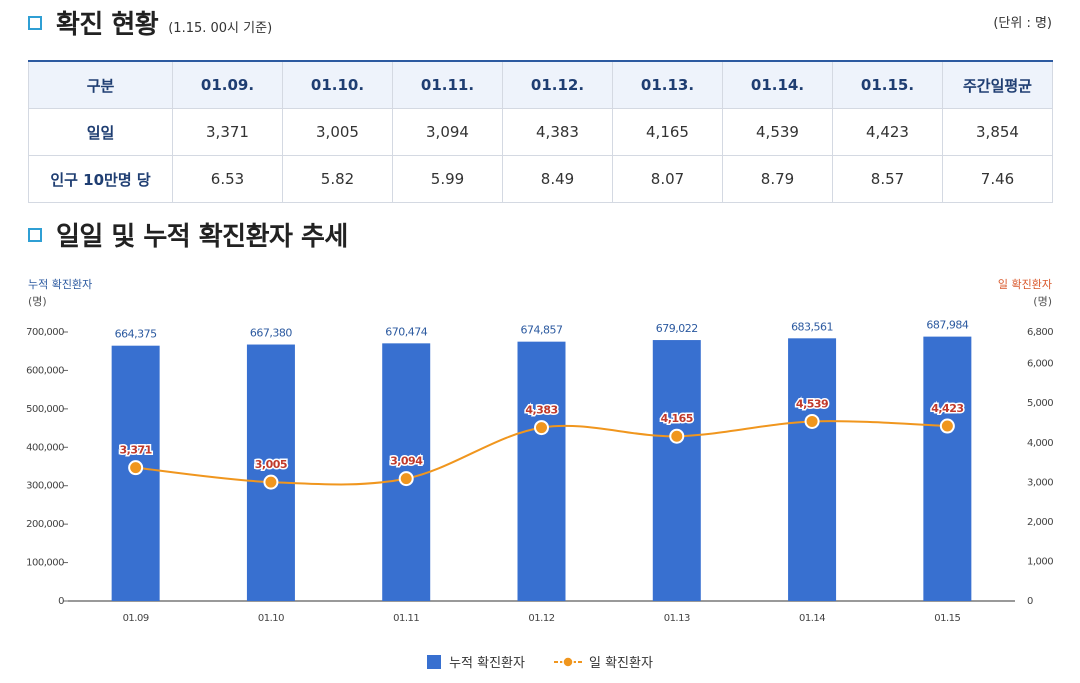 This screenshot has width=1080, height=683. What do you see at coordinates (567, 661) in the screenshot?
I see `legend-line-swatch` at bounding box center [567, 661].